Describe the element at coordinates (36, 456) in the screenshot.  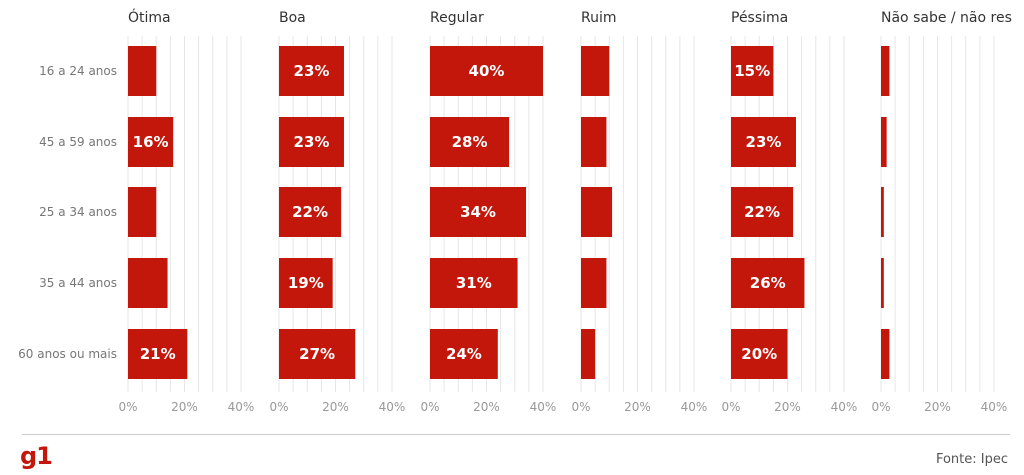
I see `g1-logo: g1` at that location.